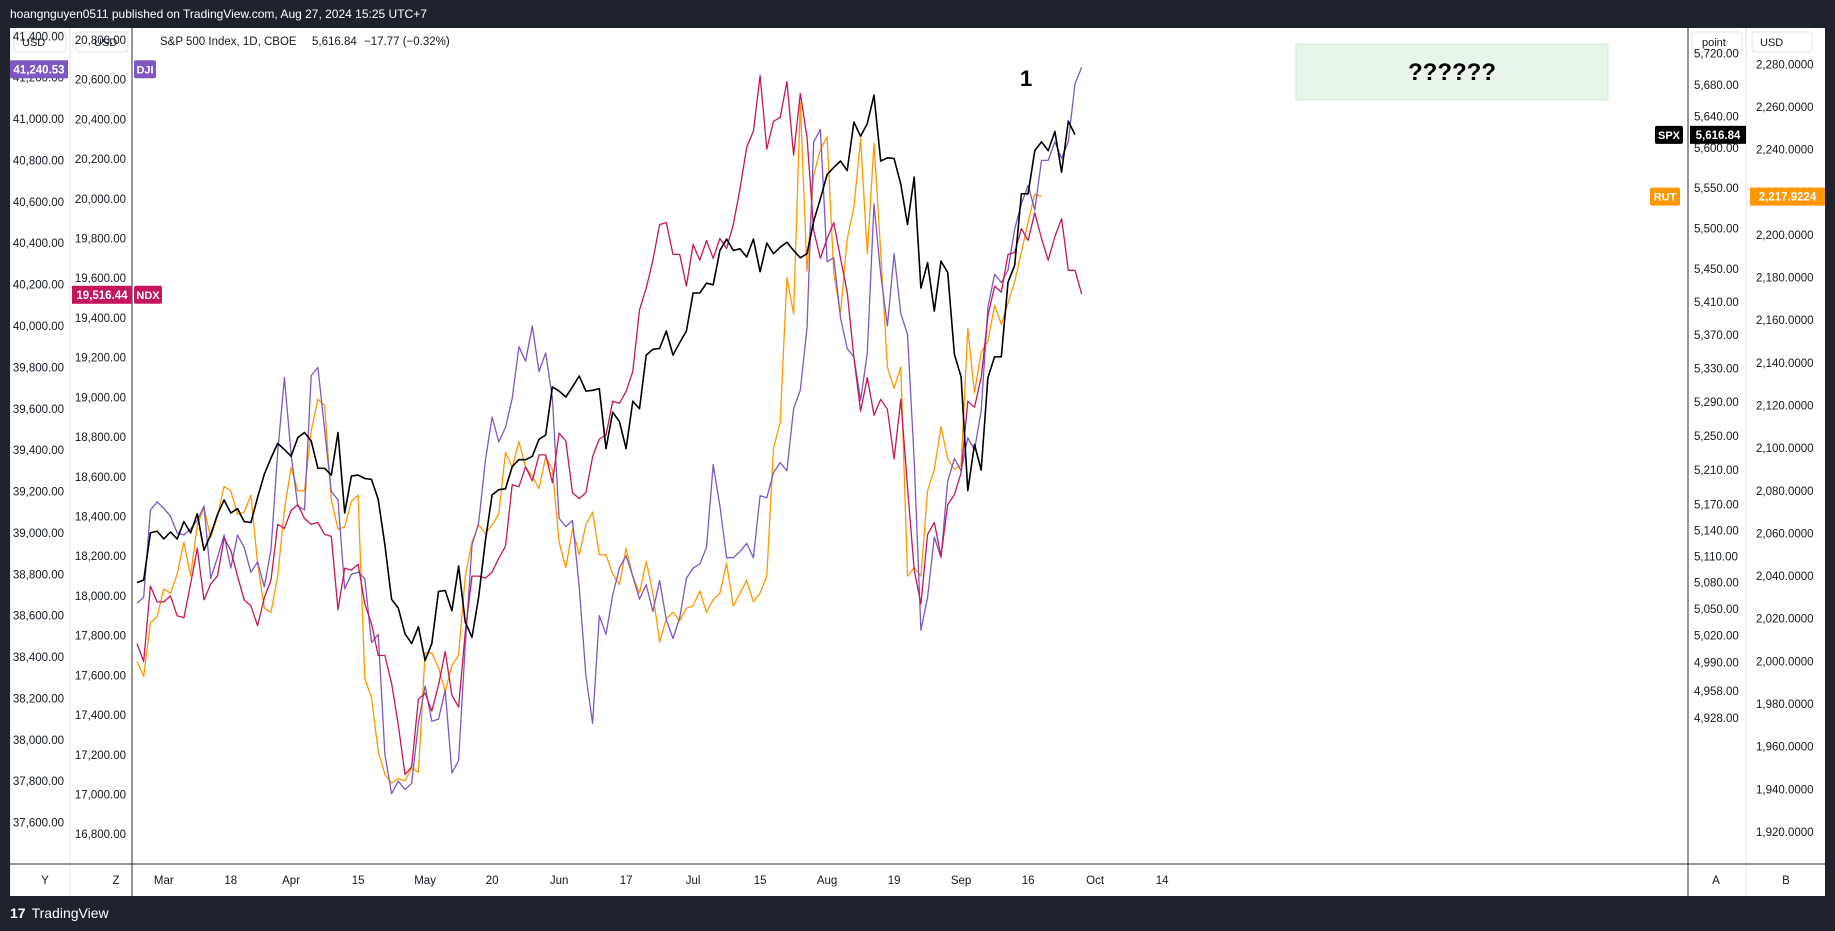  I want to click on badge-price-ndx: 19,516.44, so click(102, 296).